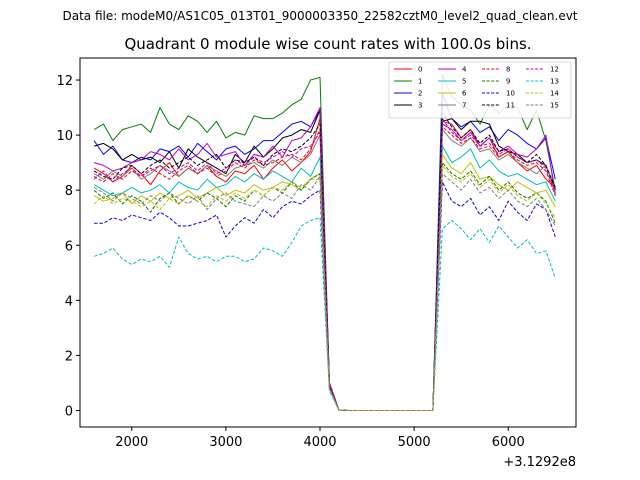 The height and width of the screenshot is (480, 640). What do you see at coordinates (464, 70) in the screenshot?
I see `legend-label-4: 4` at bounding box center [464, 70].